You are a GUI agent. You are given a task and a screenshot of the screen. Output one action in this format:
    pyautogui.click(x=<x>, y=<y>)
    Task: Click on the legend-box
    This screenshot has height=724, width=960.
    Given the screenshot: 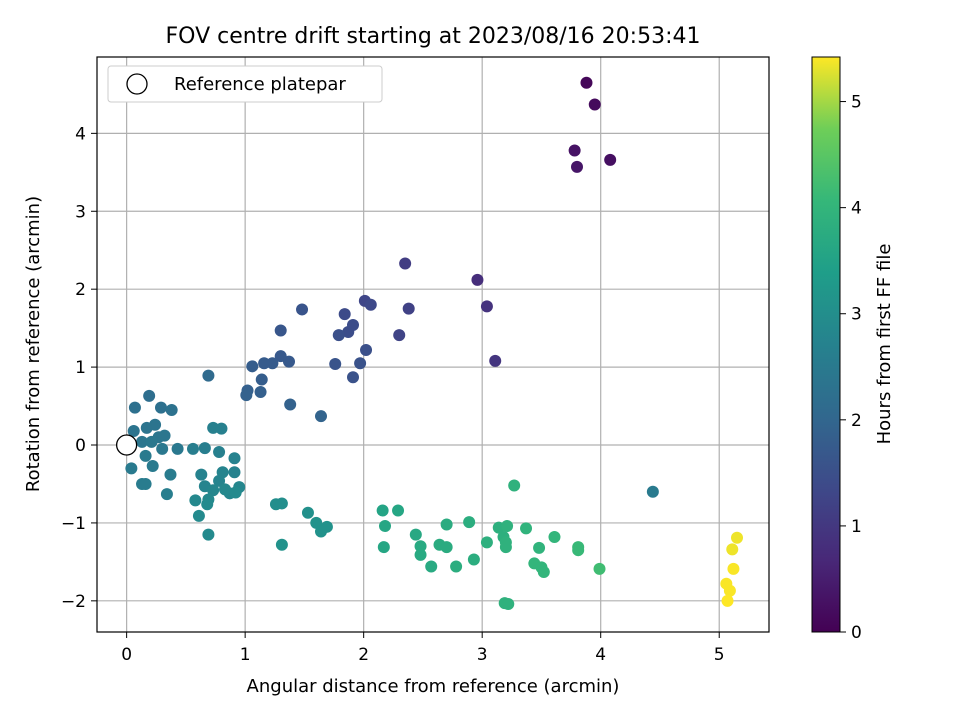 What is the action you would take?
    pyautogui.click(x=245, y=84)
    